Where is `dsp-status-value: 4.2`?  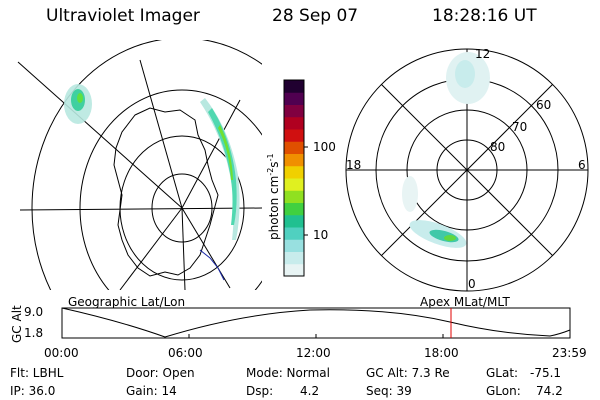
dsp-status-value: 4.2 is located at coordinates (310, 391).